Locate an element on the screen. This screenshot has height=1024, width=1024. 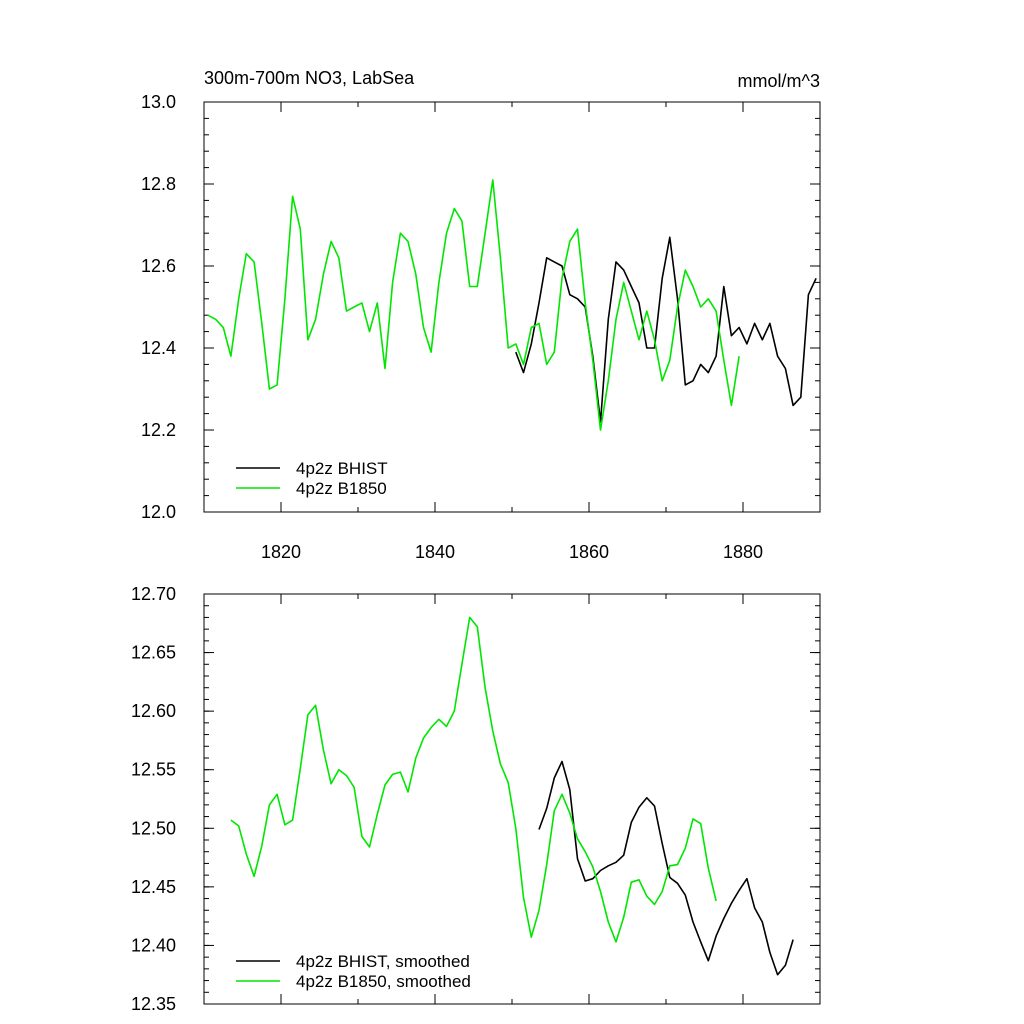
panel1-xtick-label: 1880 is located at coordinates (743, 552).